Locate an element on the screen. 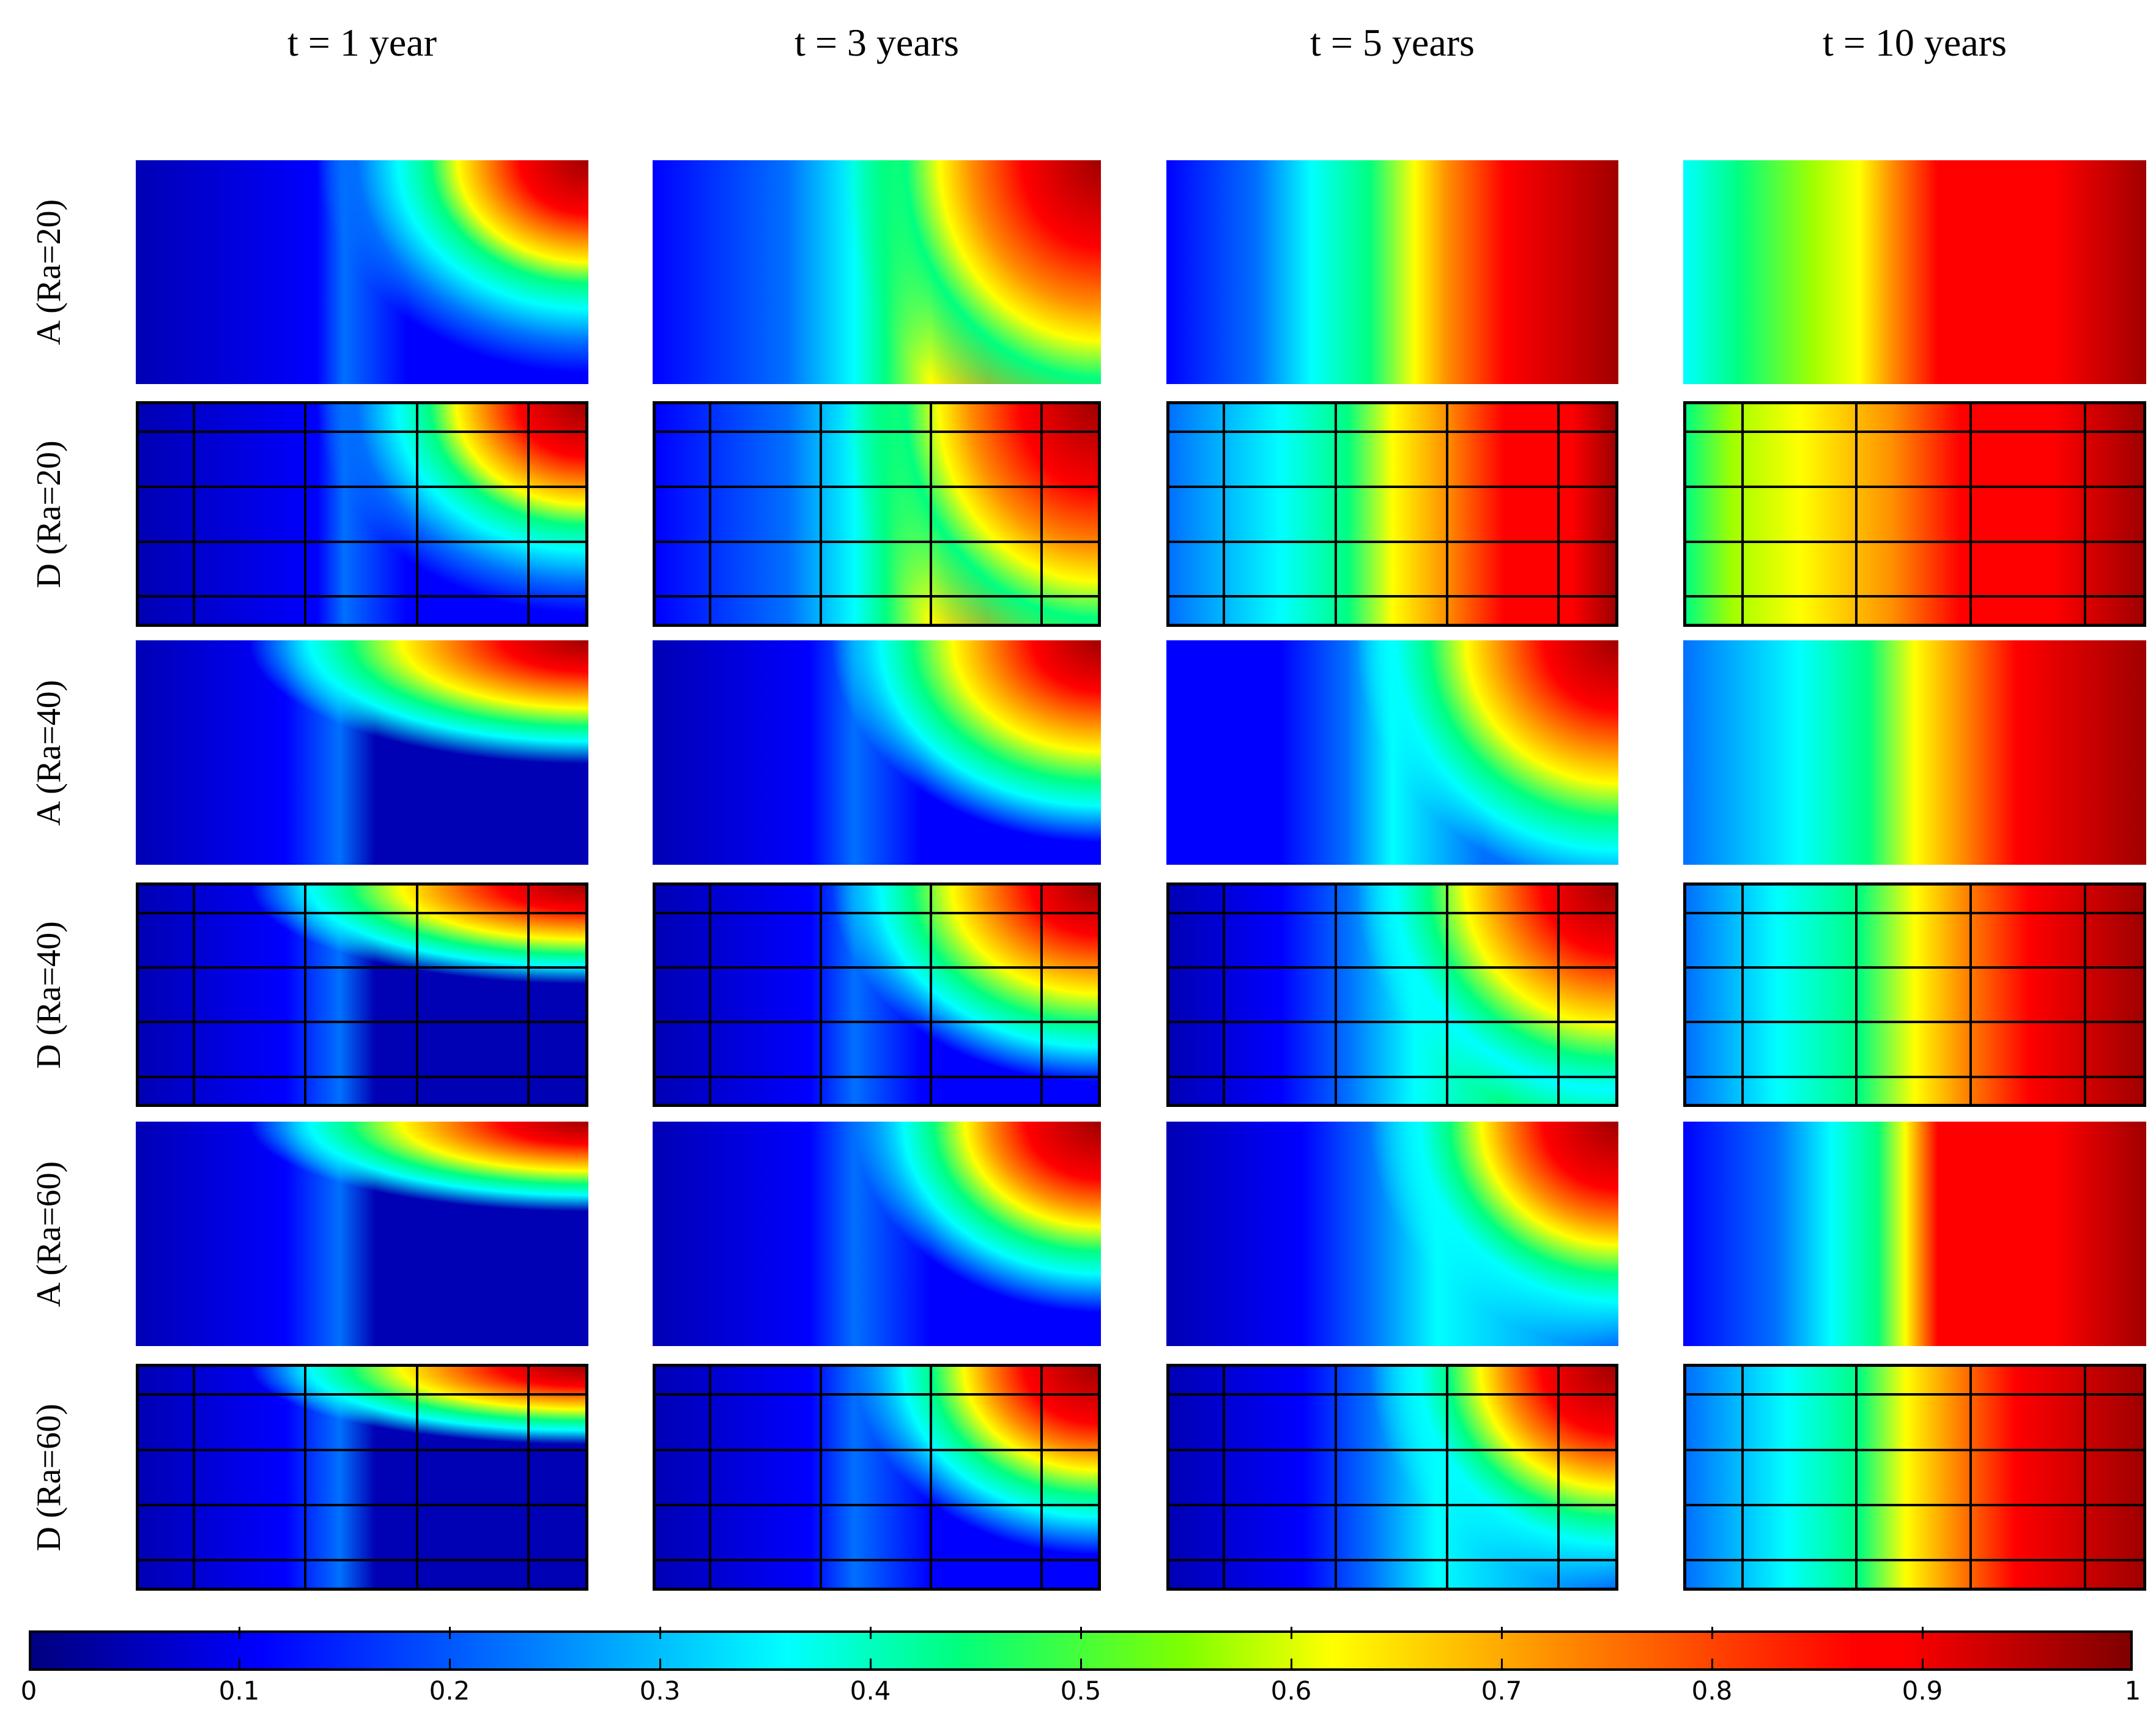 The height and width of the screenshot is (1713, 2156). column-title-t5: t = 5 years is located at coordinates (1392, 42).